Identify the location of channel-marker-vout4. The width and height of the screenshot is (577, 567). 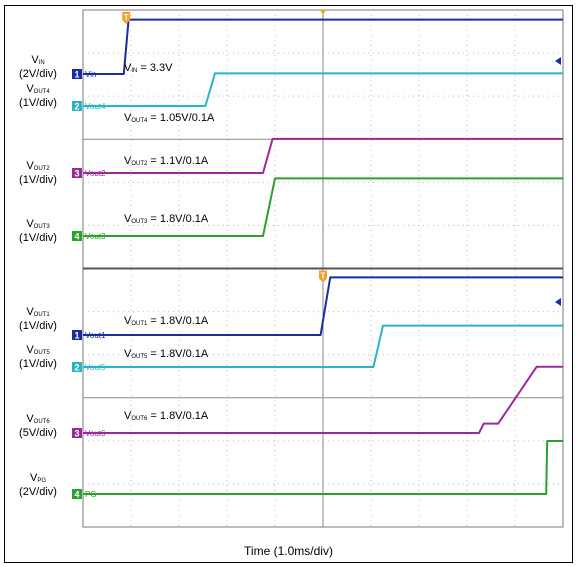
(77, 106).